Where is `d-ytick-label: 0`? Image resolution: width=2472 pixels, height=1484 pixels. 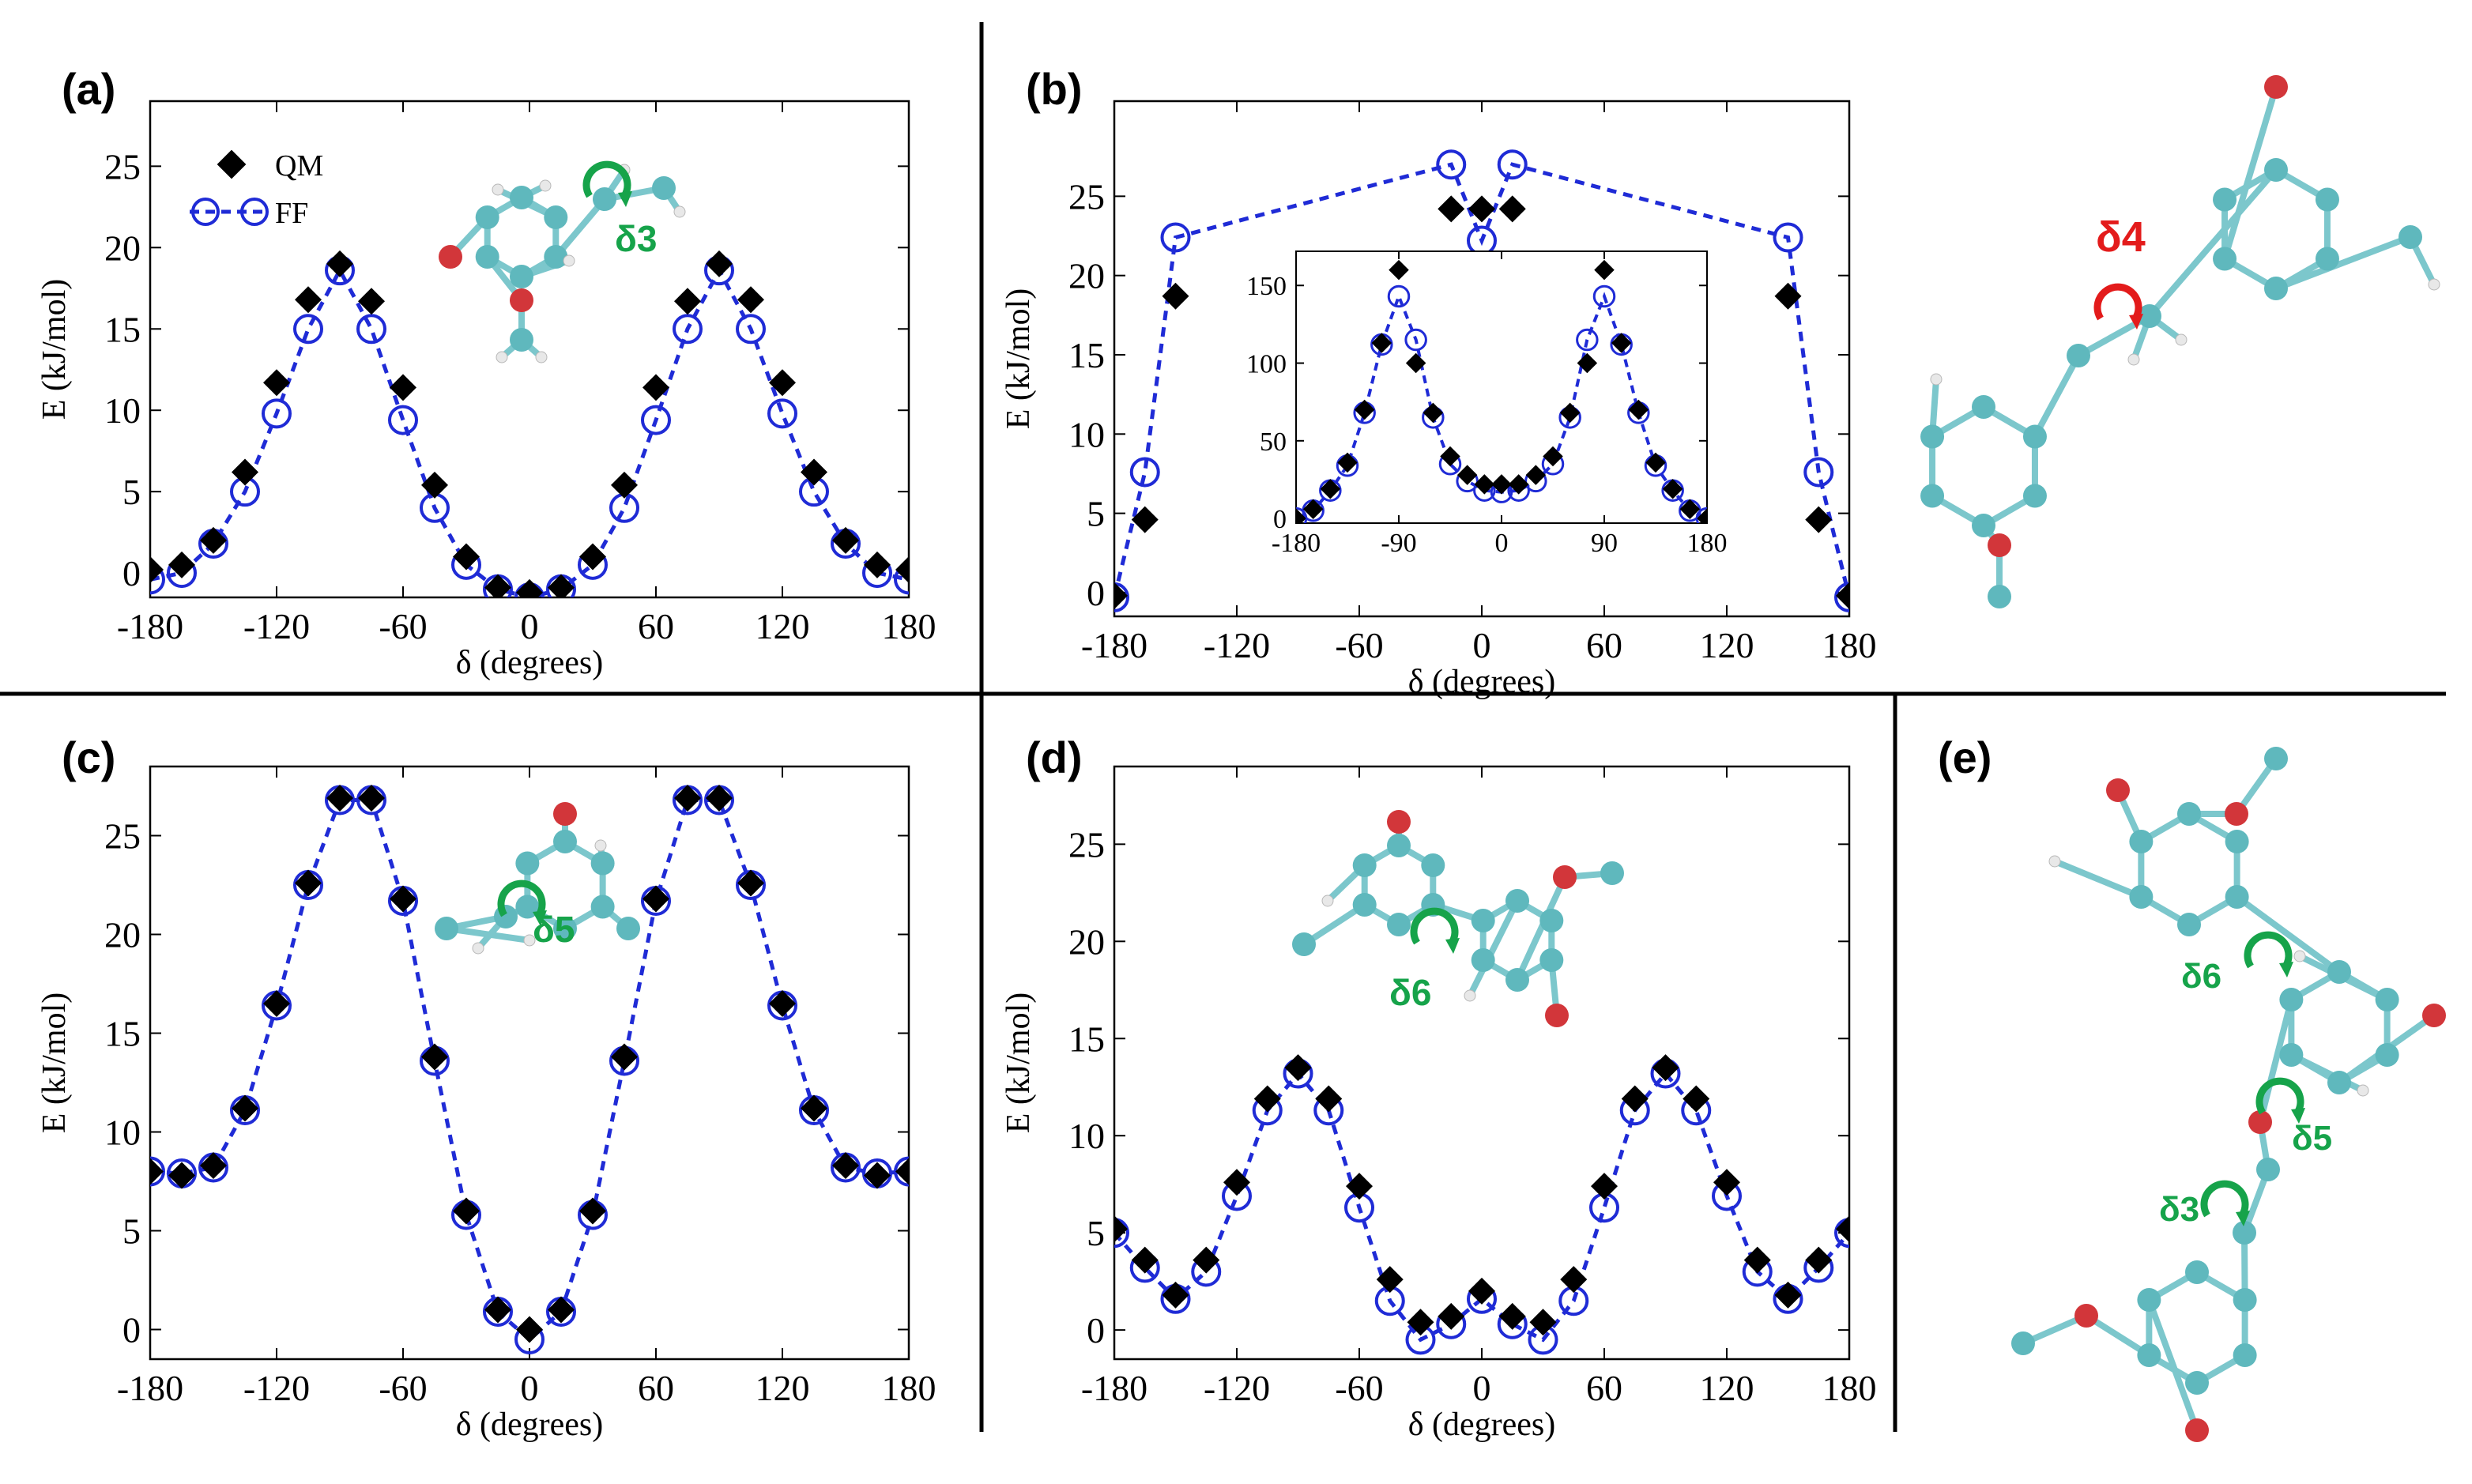
d-ytick-label: 0 is located at coordinates (1096, 1330).